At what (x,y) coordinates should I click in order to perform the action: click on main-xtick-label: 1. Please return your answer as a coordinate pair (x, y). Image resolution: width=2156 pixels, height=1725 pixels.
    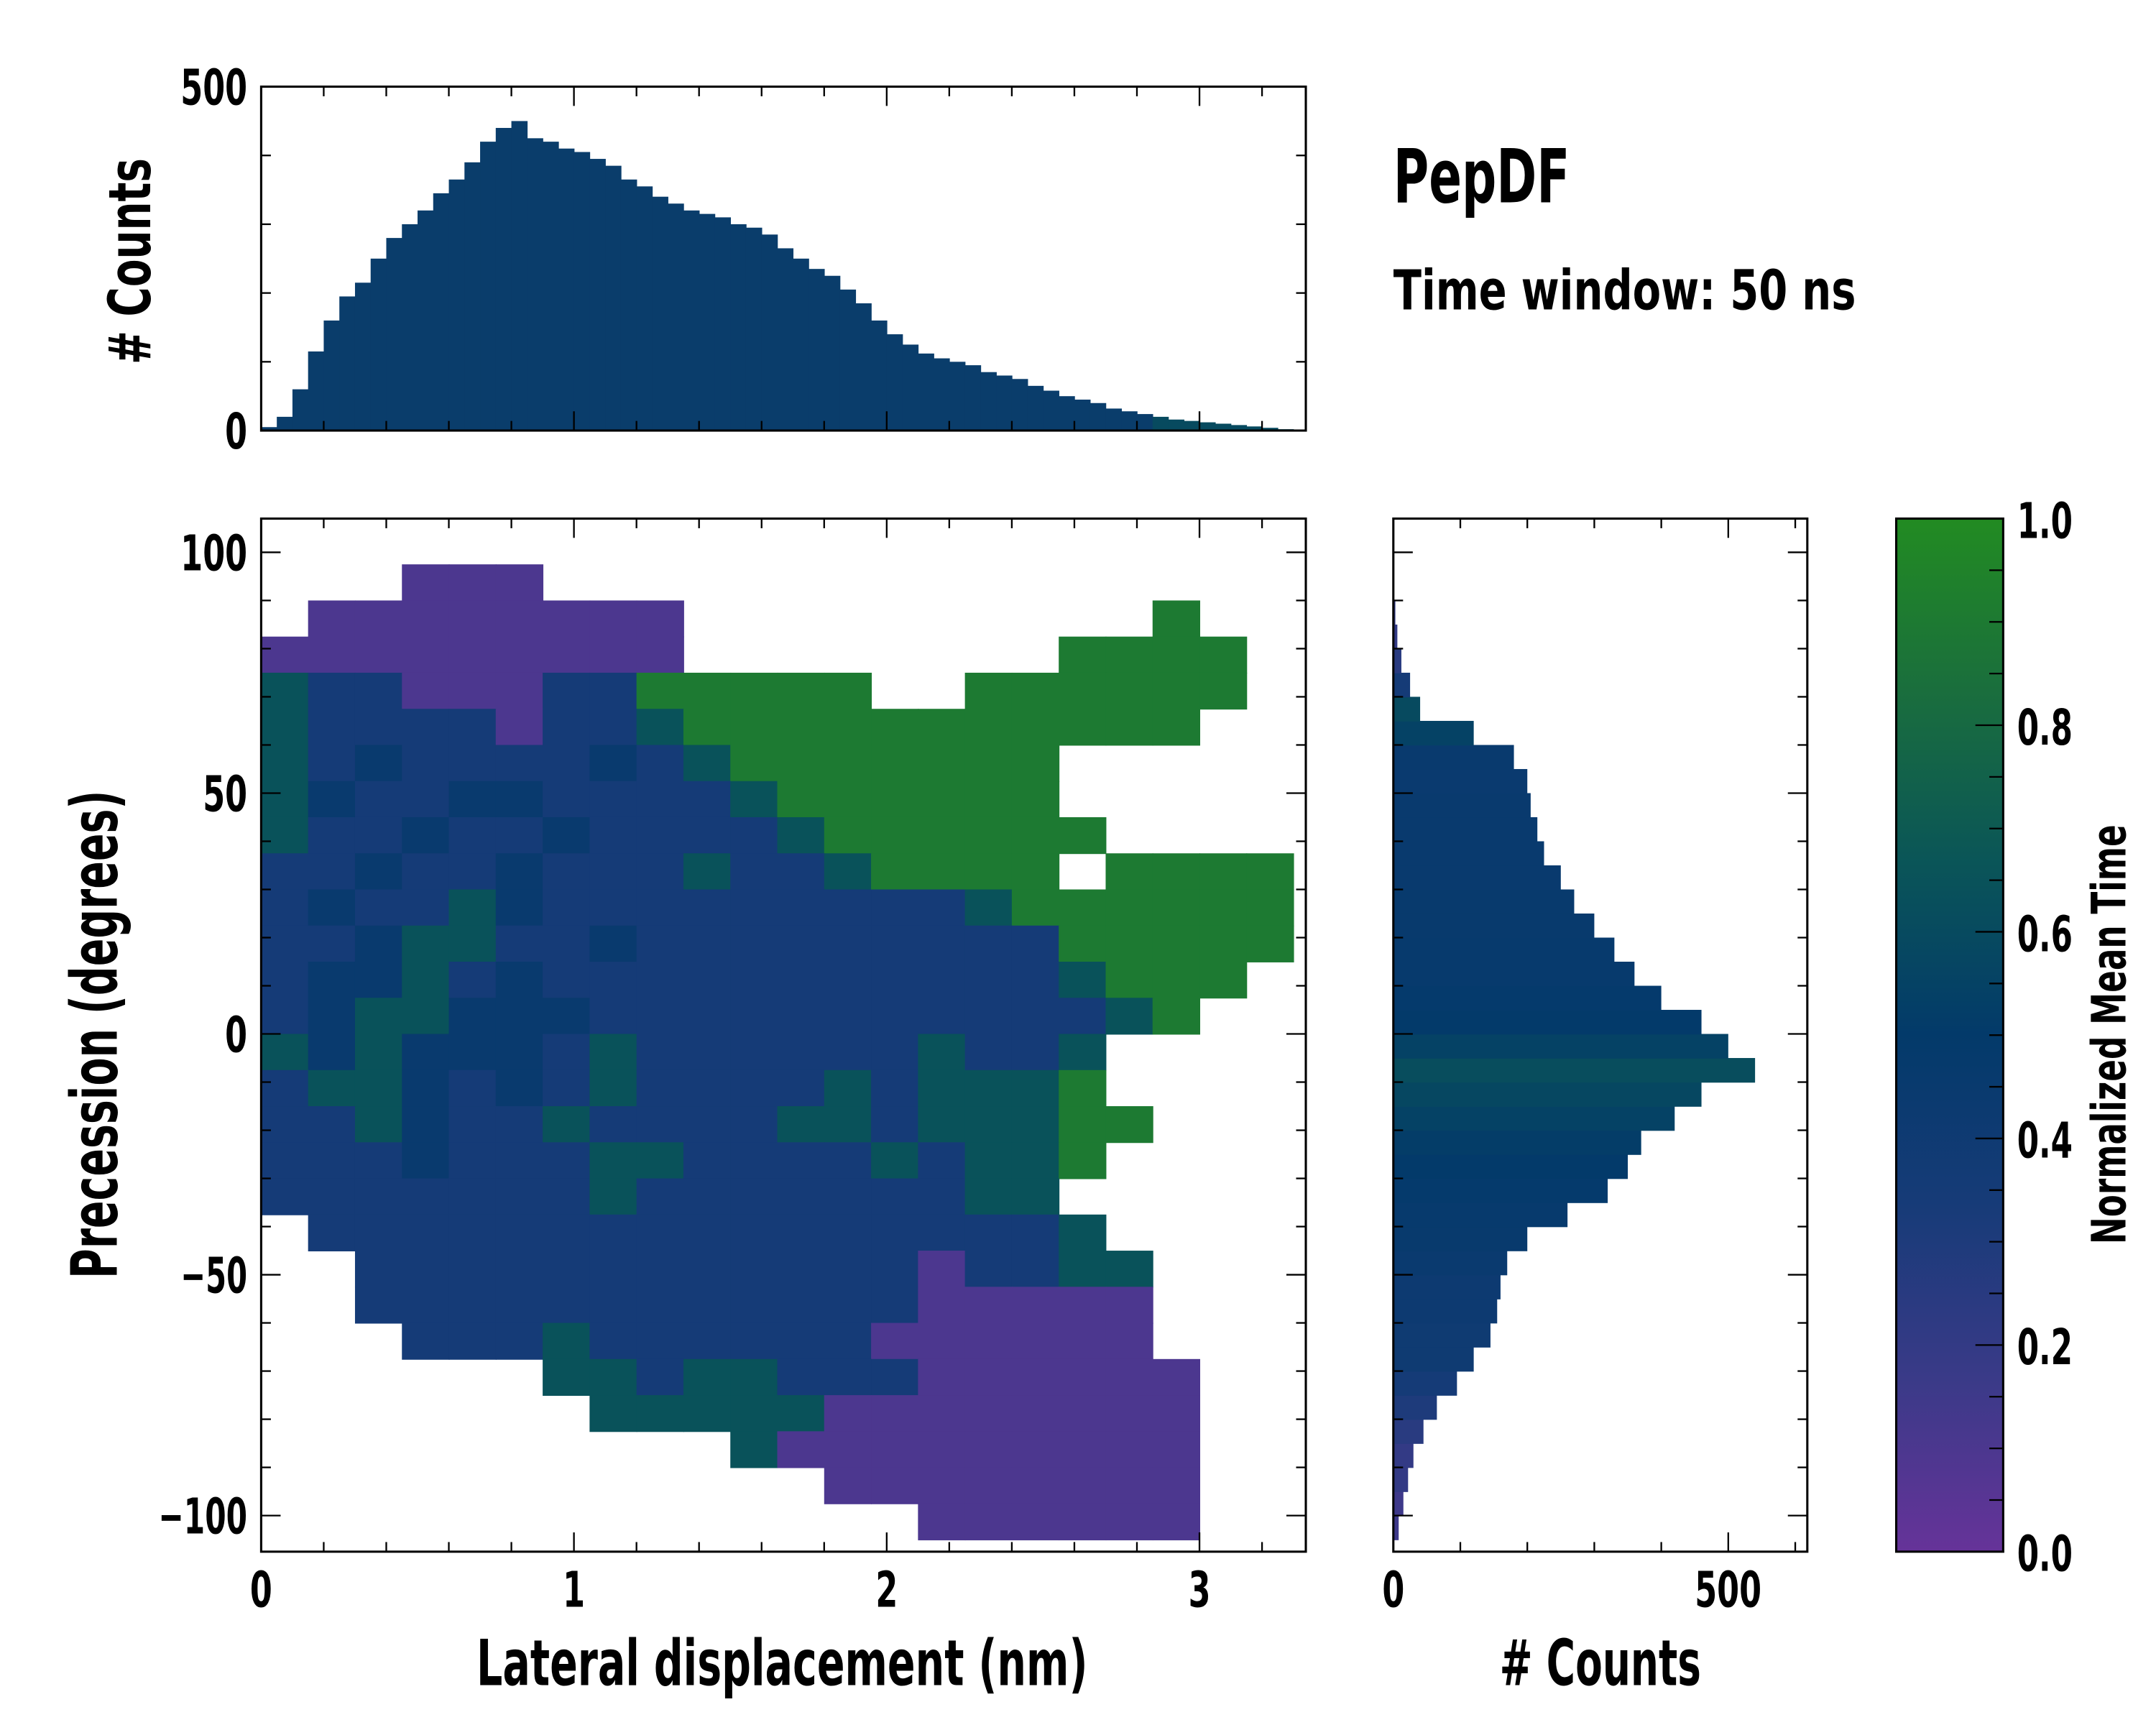
    Looking at the image, I should click on (574, 1590).